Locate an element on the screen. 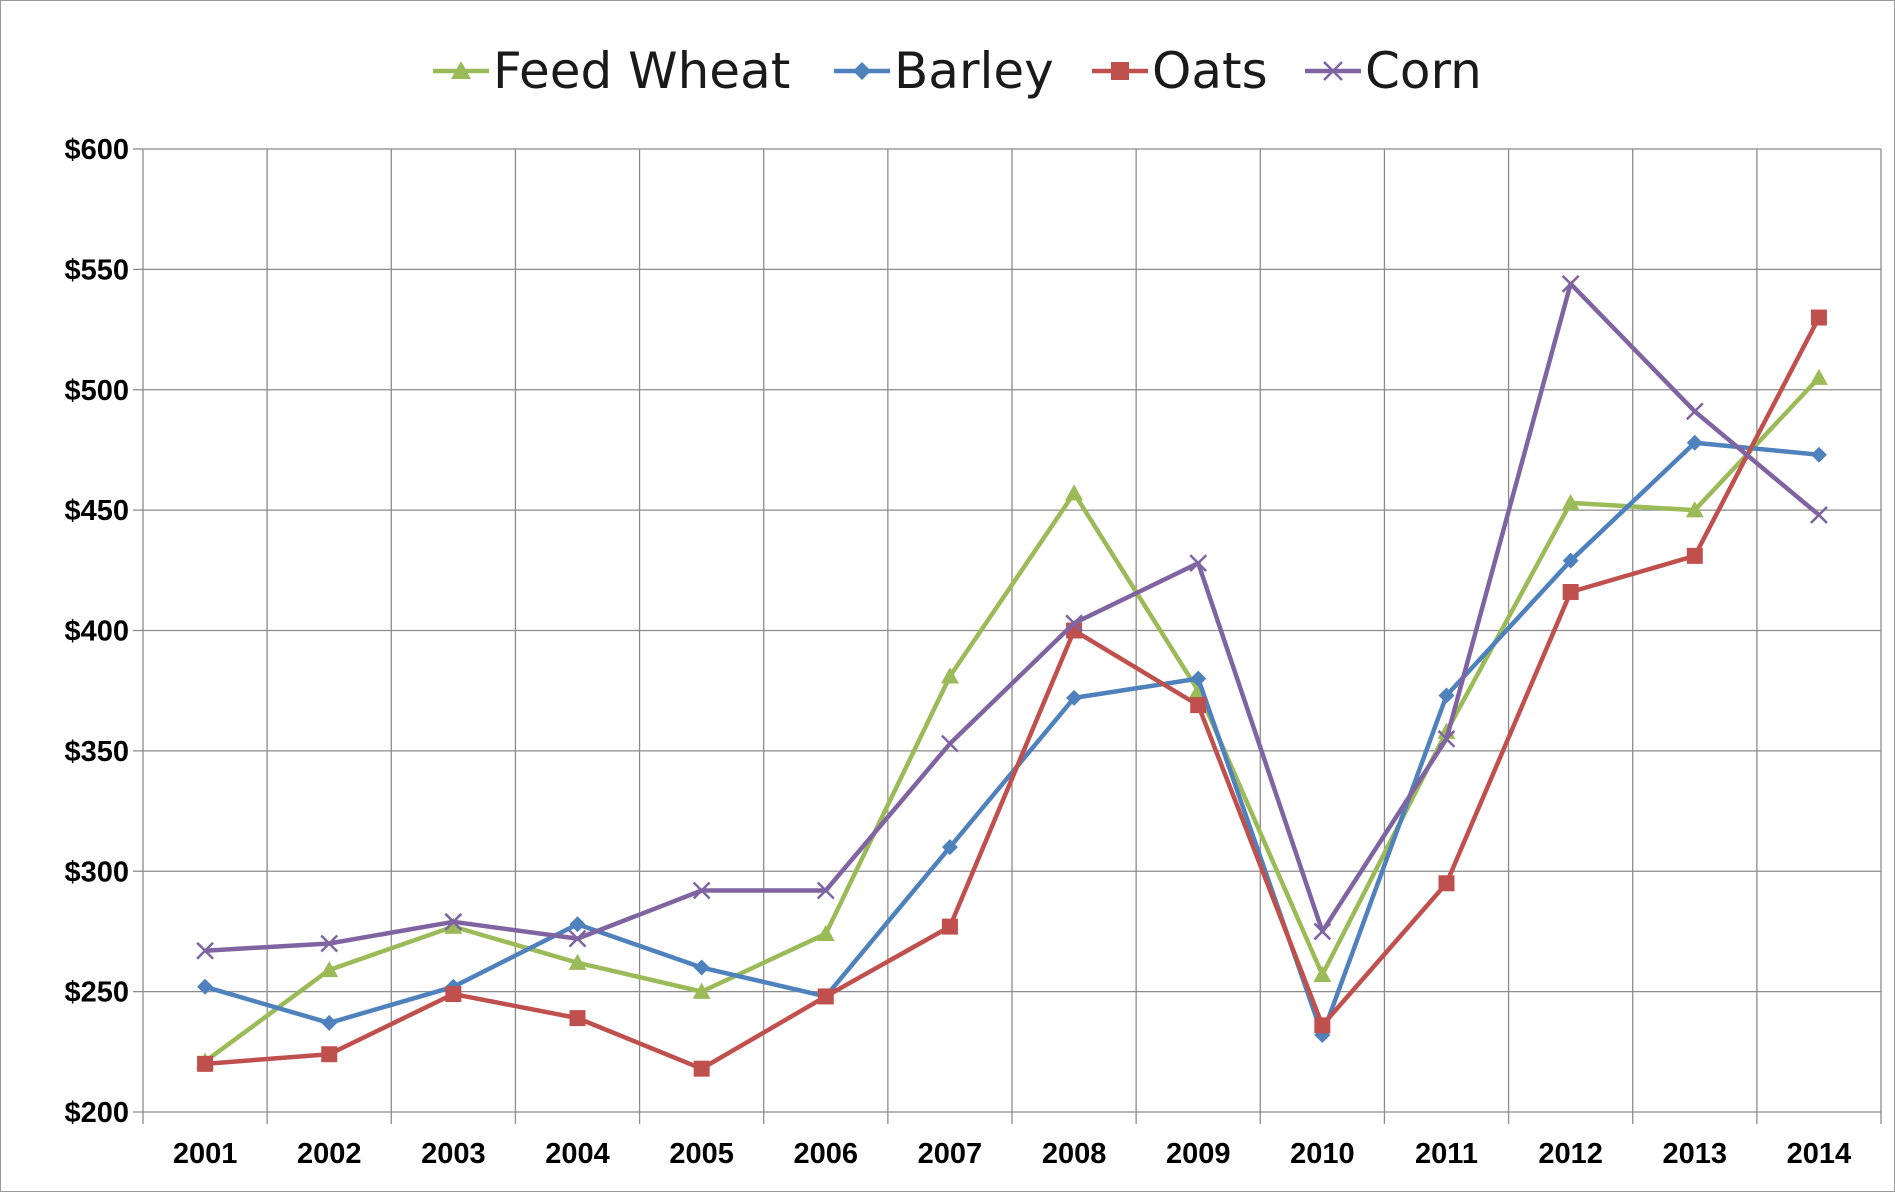 The width and height of the screenshot is (1895, 1193). y-tick-label: $400 is located at coordinates (96, 632).